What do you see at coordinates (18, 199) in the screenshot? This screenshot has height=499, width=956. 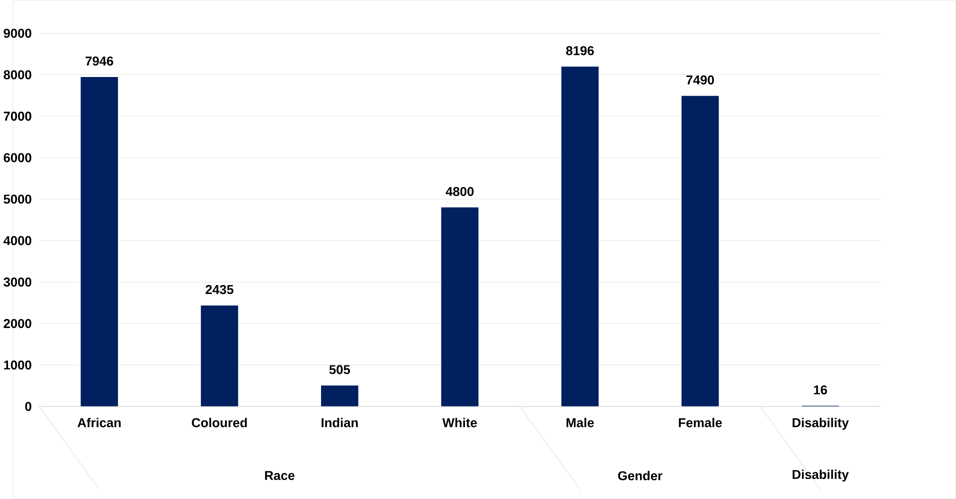 I see `y-tick-label: 5000` at bounding box center [18, 199].